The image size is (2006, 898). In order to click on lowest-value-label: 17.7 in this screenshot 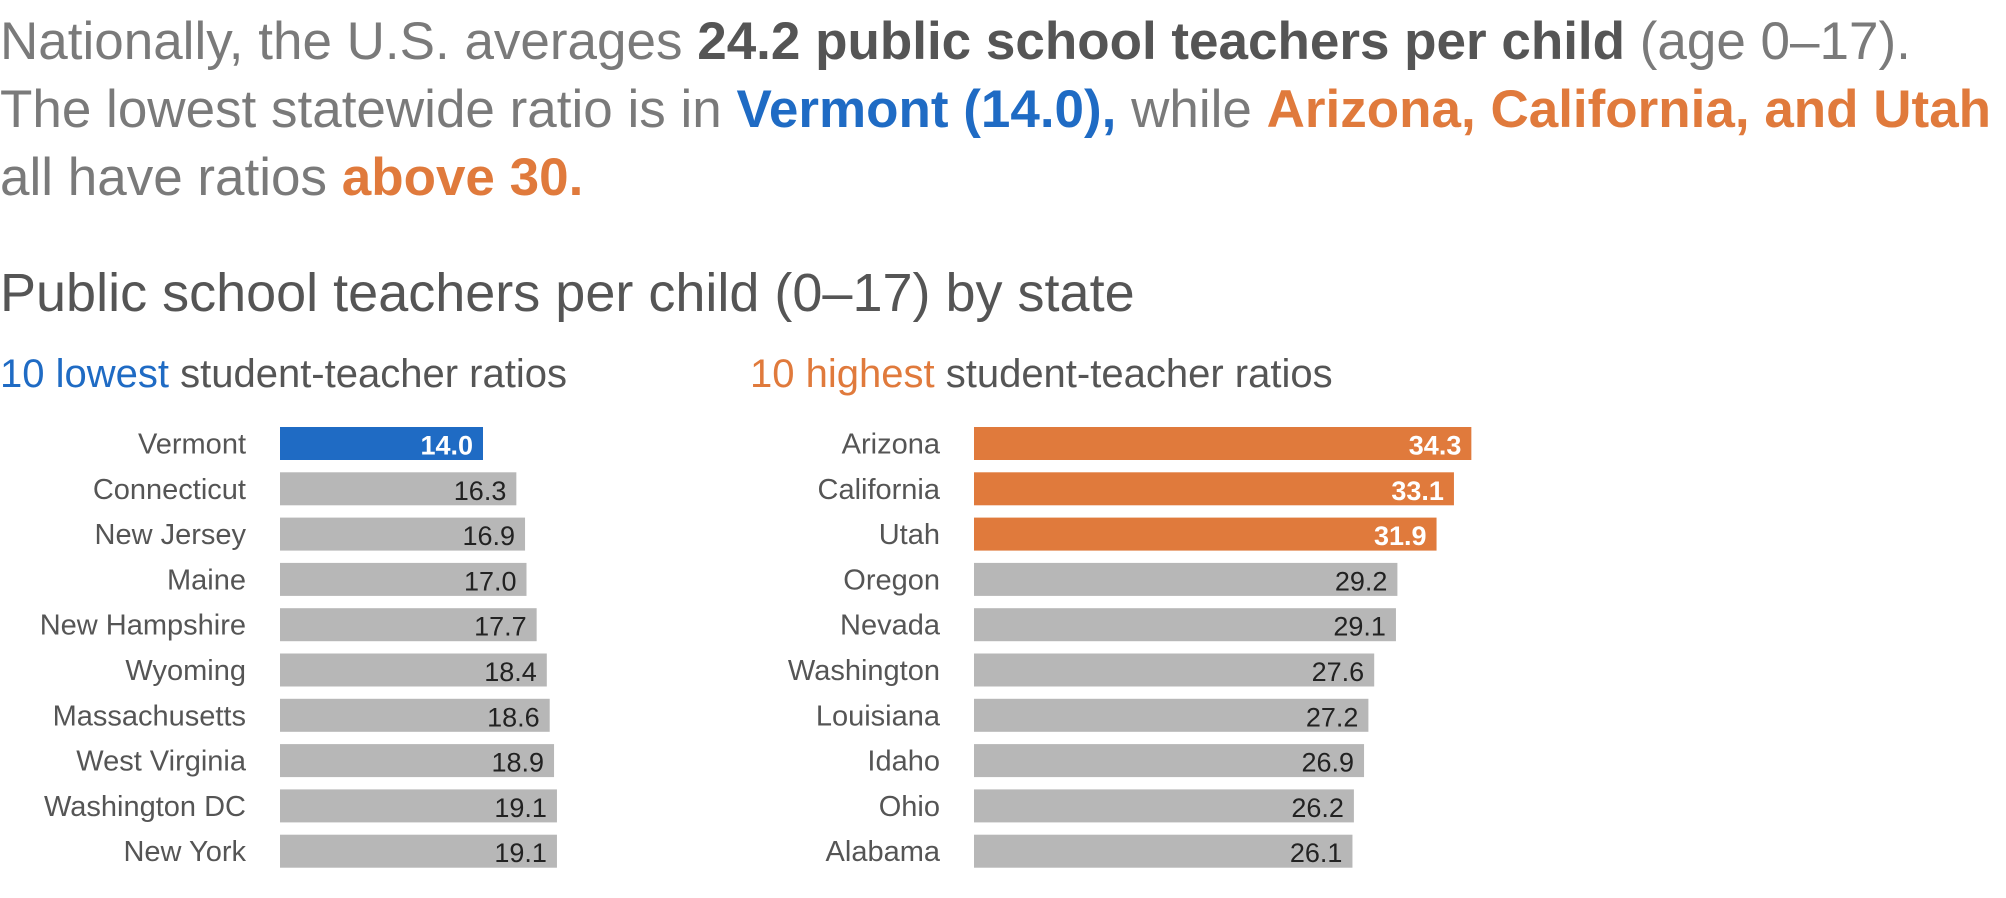, I will do `click(500, 627)`.